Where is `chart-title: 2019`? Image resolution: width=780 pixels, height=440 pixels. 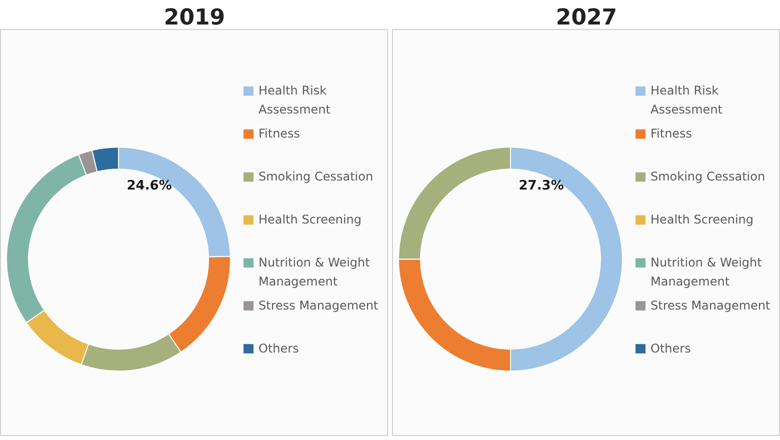 chart-title: 2019 is located at coordinates (195, 18).